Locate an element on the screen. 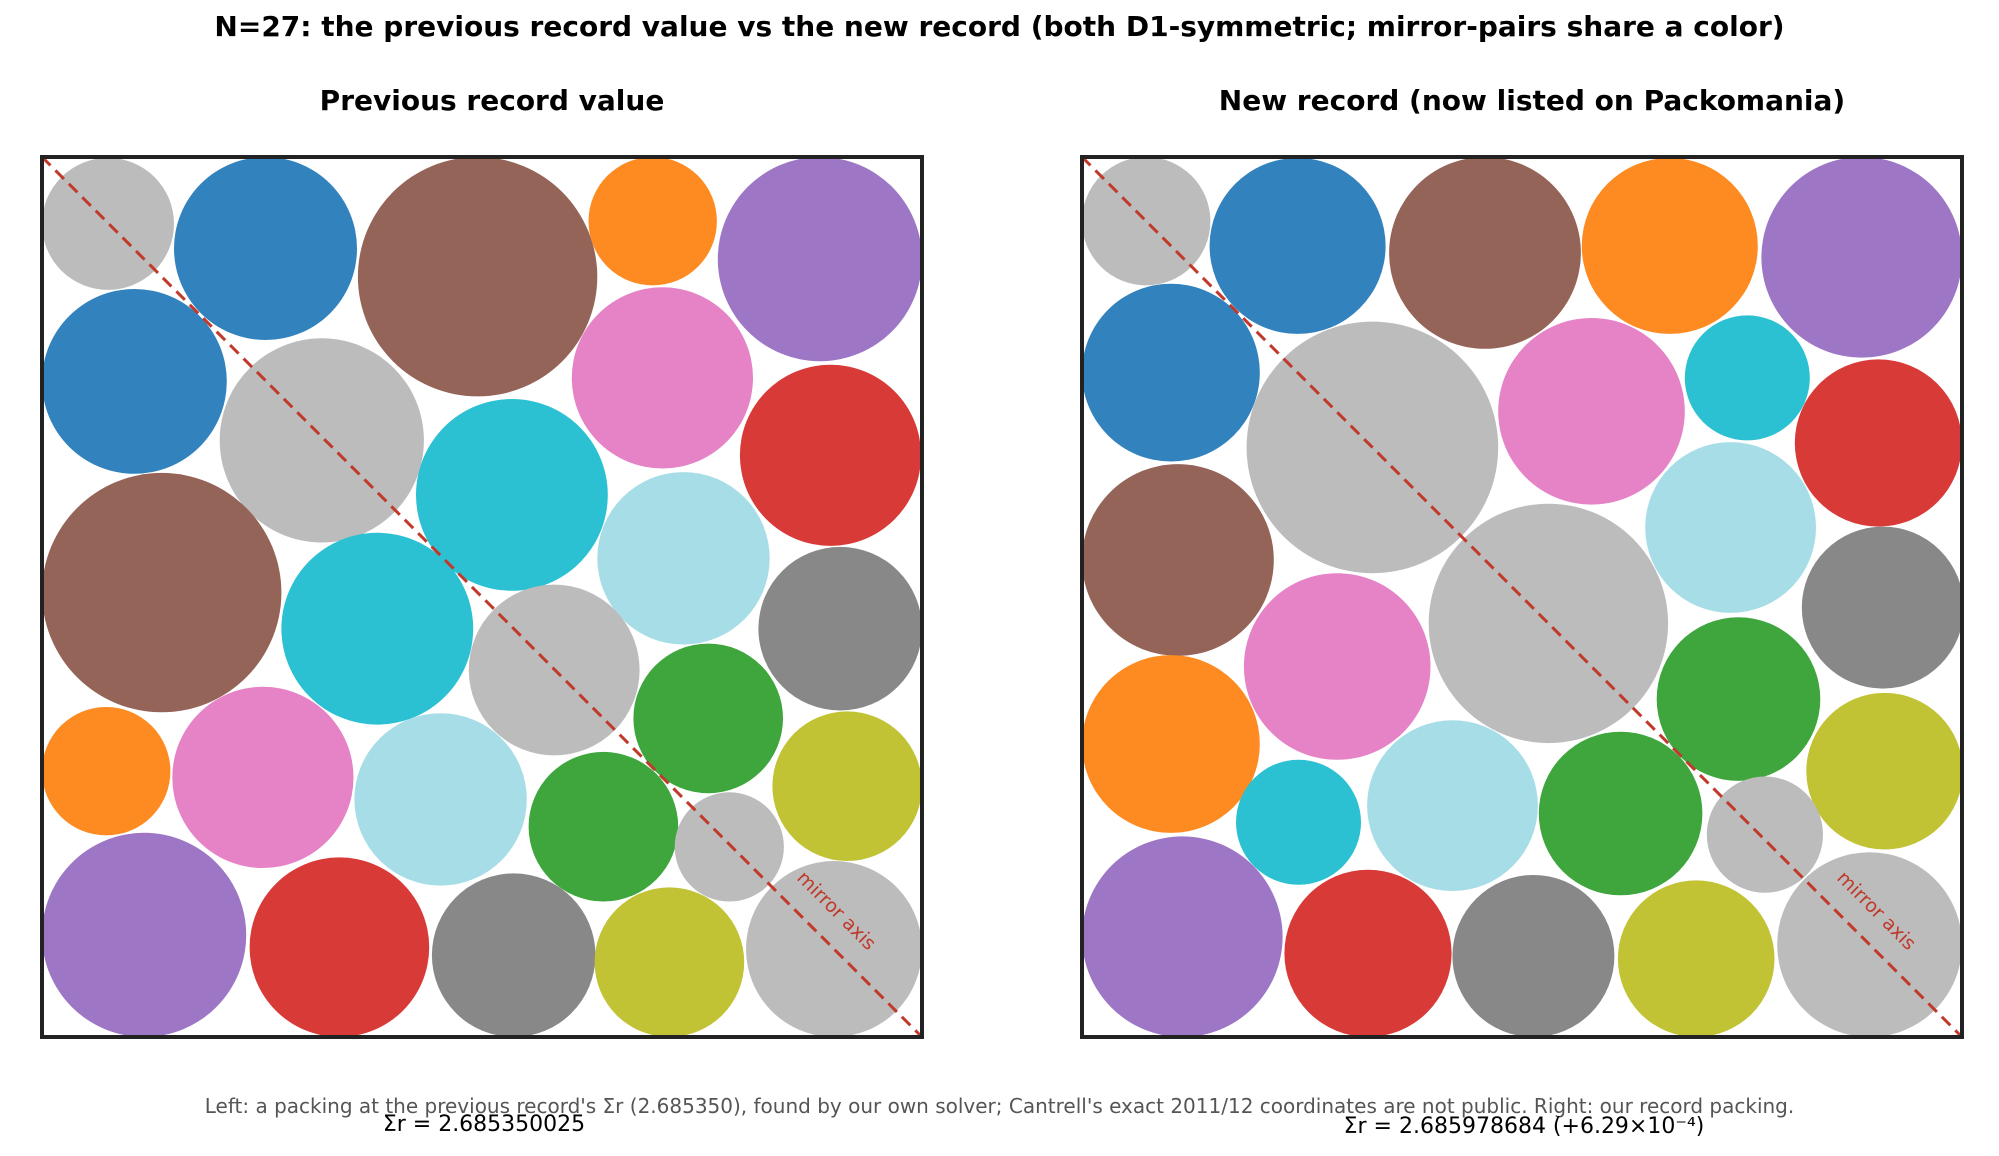  left-sum-label: Σr = 2.685350025 is located at coordinates (484, 1124).